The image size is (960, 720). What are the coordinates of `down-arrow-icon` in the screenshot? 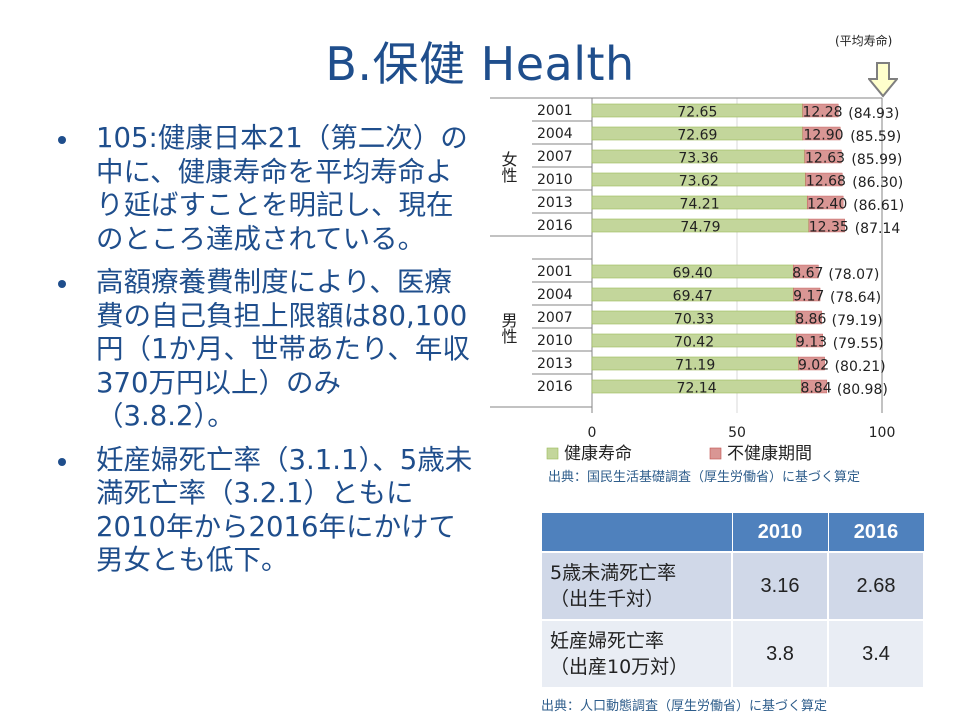 It's located at (883, 80).